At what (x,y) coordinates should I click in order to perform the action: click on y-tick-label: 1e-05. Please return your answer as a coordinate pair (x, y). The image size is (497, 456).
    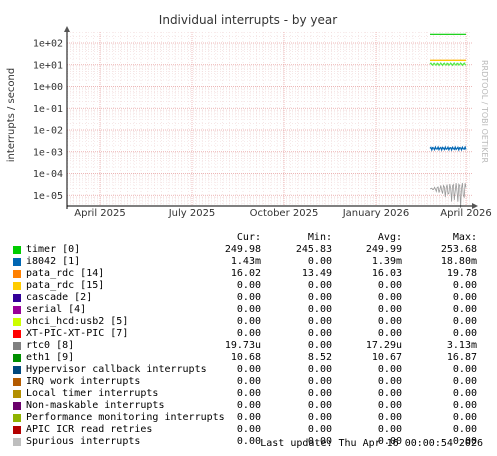
    Looking at the image, I should click on (48, 196).